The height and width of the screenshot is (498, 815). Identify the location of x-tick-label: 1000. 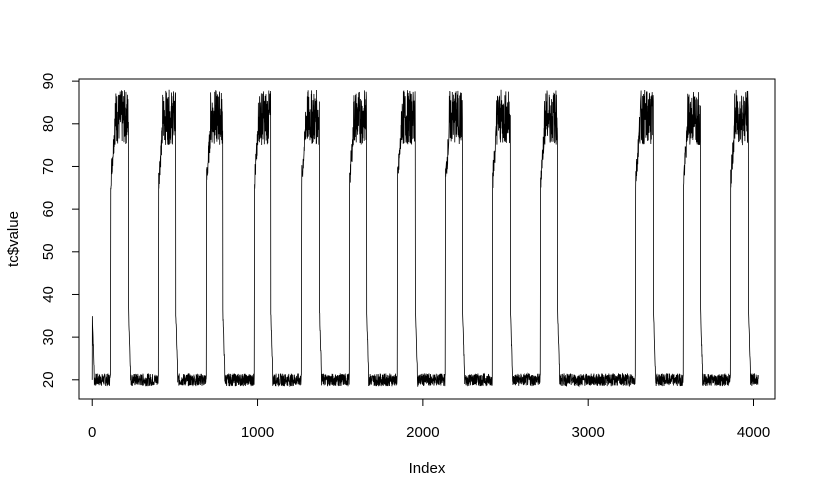
(257, 432).